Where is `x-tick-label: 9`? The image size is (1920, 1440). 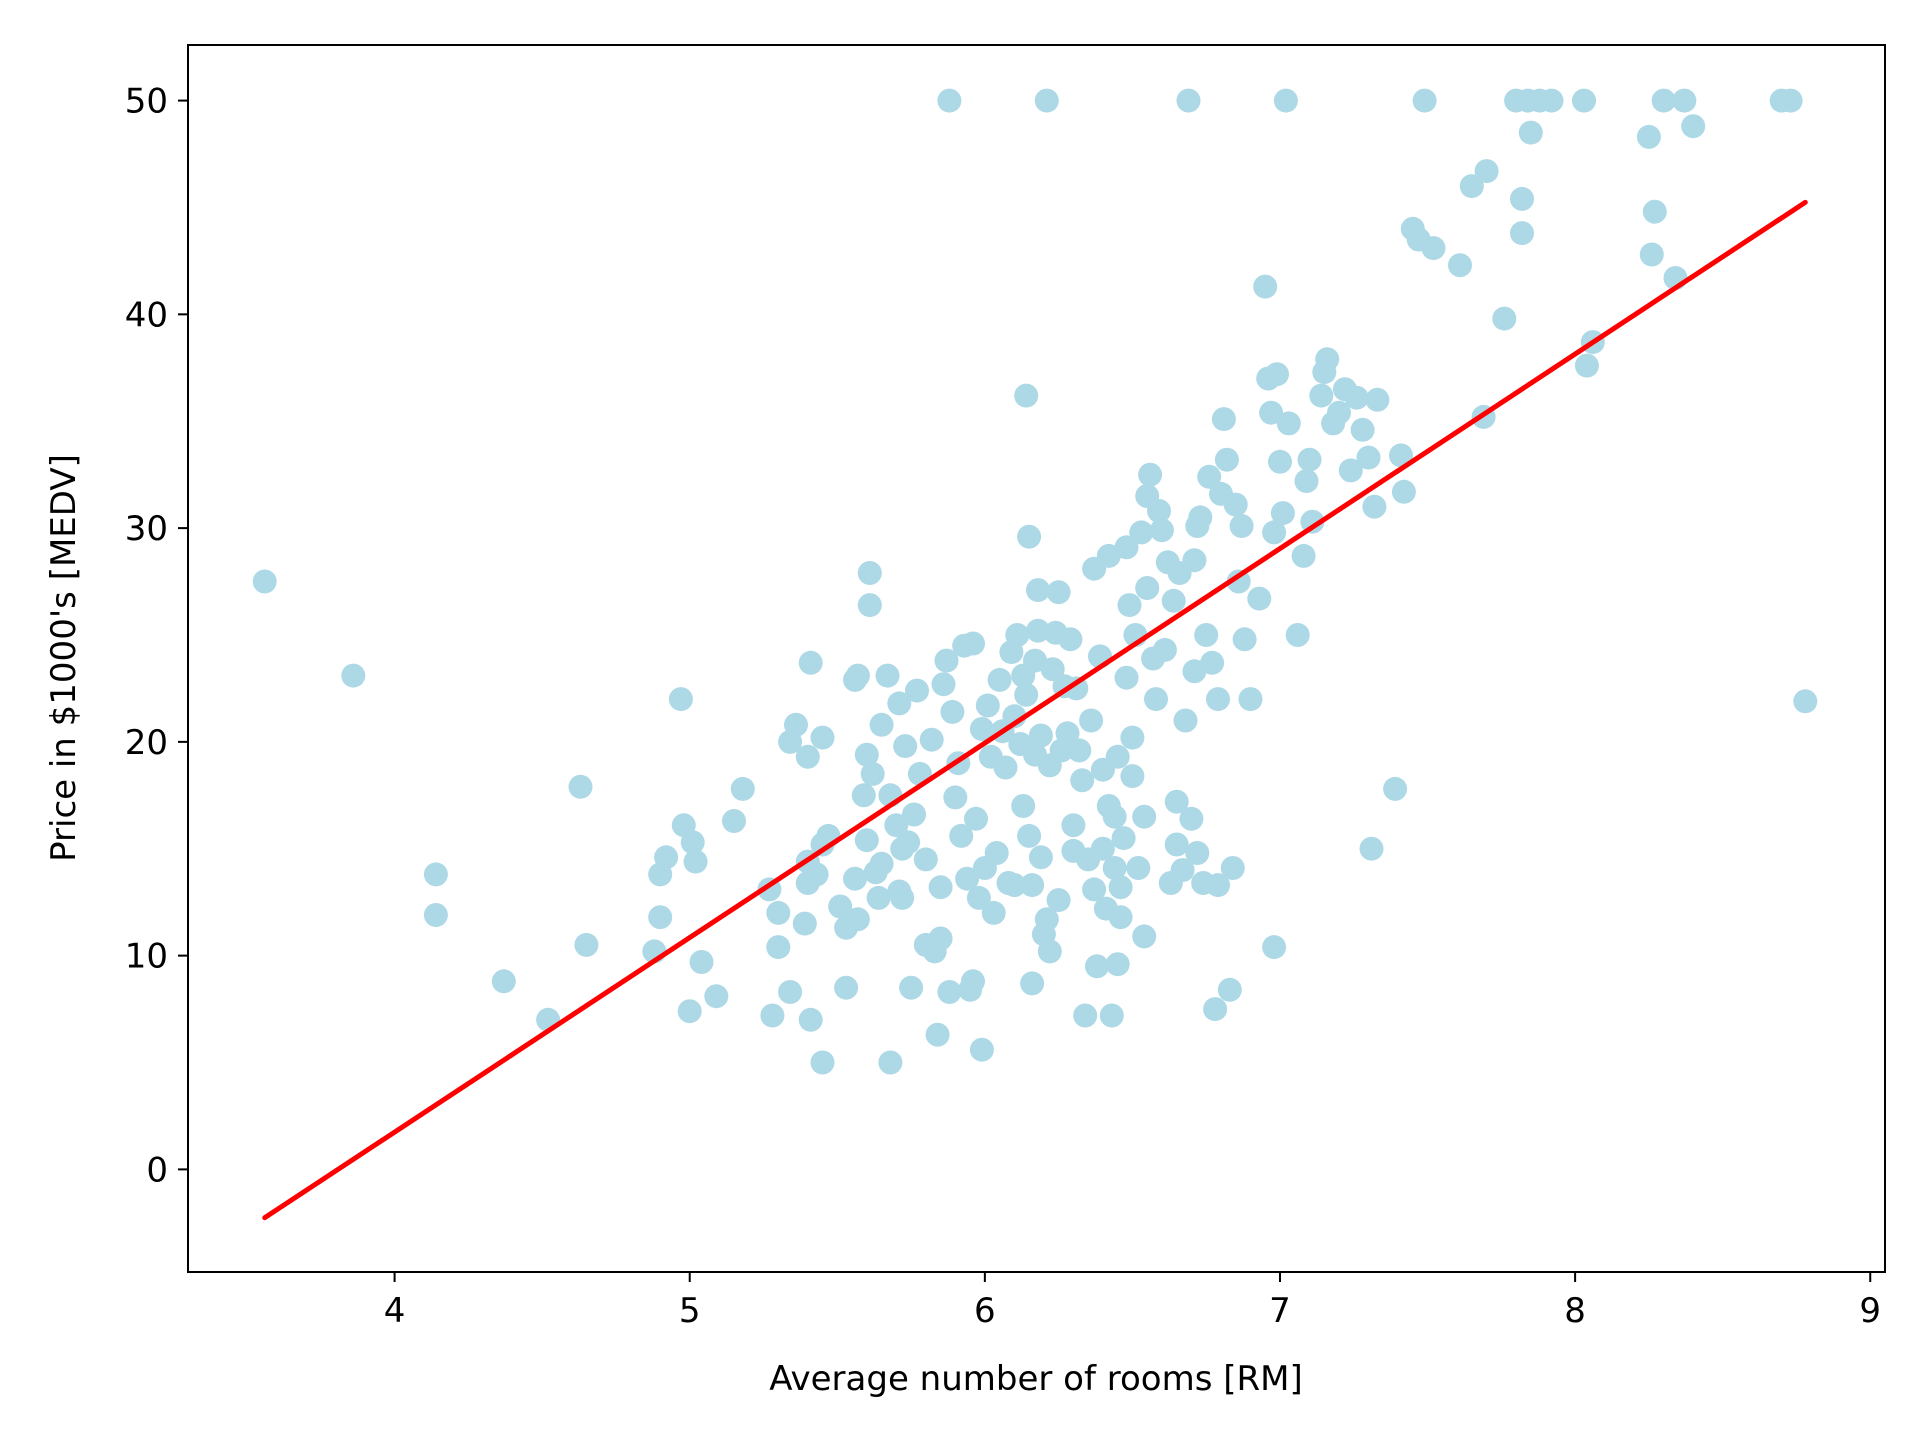 x-tick-label: 9 is located at coordinates (1870, 1311).